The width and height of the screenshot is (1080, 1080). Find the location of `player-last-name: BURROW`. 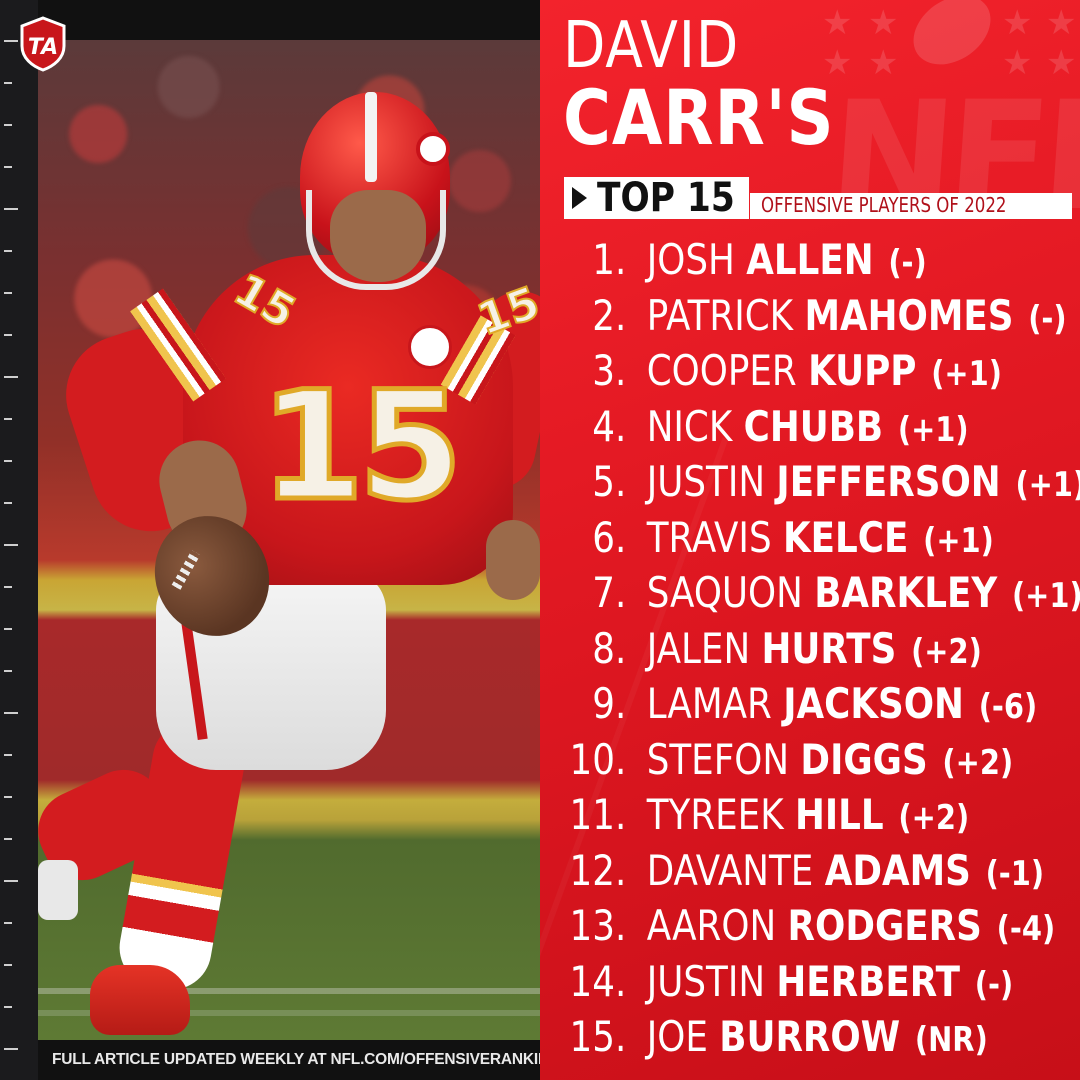

player-last-name: BURROW is located at coordinates (810, 1036).